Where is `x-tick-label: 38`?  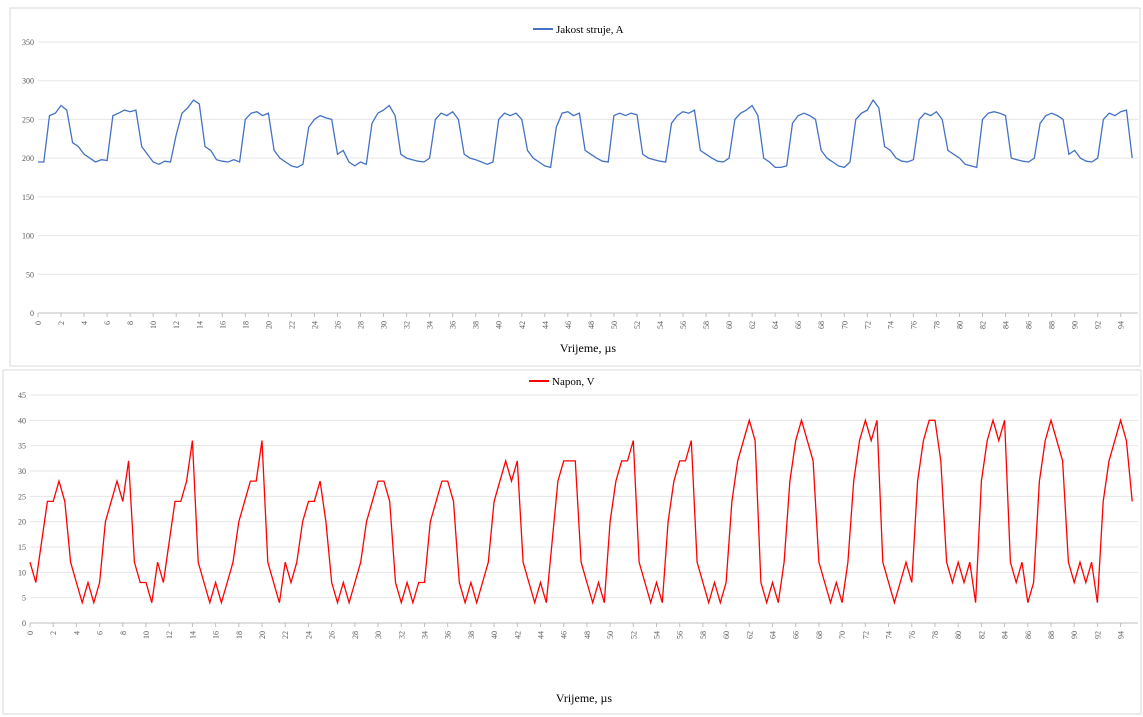 x-tick-label: 38 is located at coordinates (476, 325).